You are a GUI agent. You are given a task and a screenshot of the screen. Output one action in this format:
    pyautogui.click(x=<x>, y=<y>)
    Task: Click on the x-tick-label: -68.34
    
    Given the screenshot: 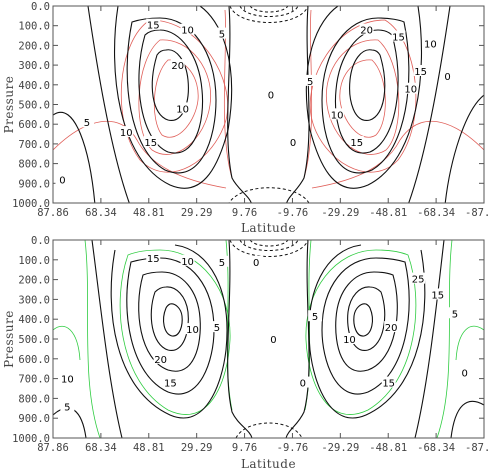 What is the action you would take?
    pyautogui.click(x=436, y=448)
    